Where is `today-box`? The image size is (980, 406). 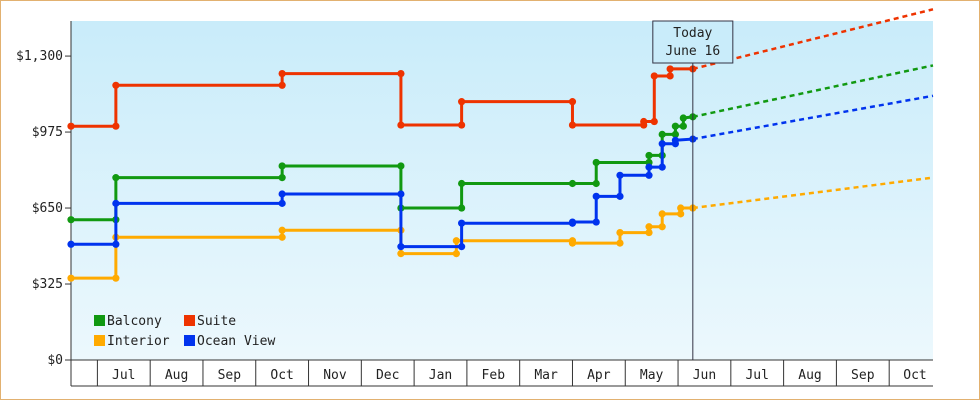 today-box is located at coordinates (693, 42).